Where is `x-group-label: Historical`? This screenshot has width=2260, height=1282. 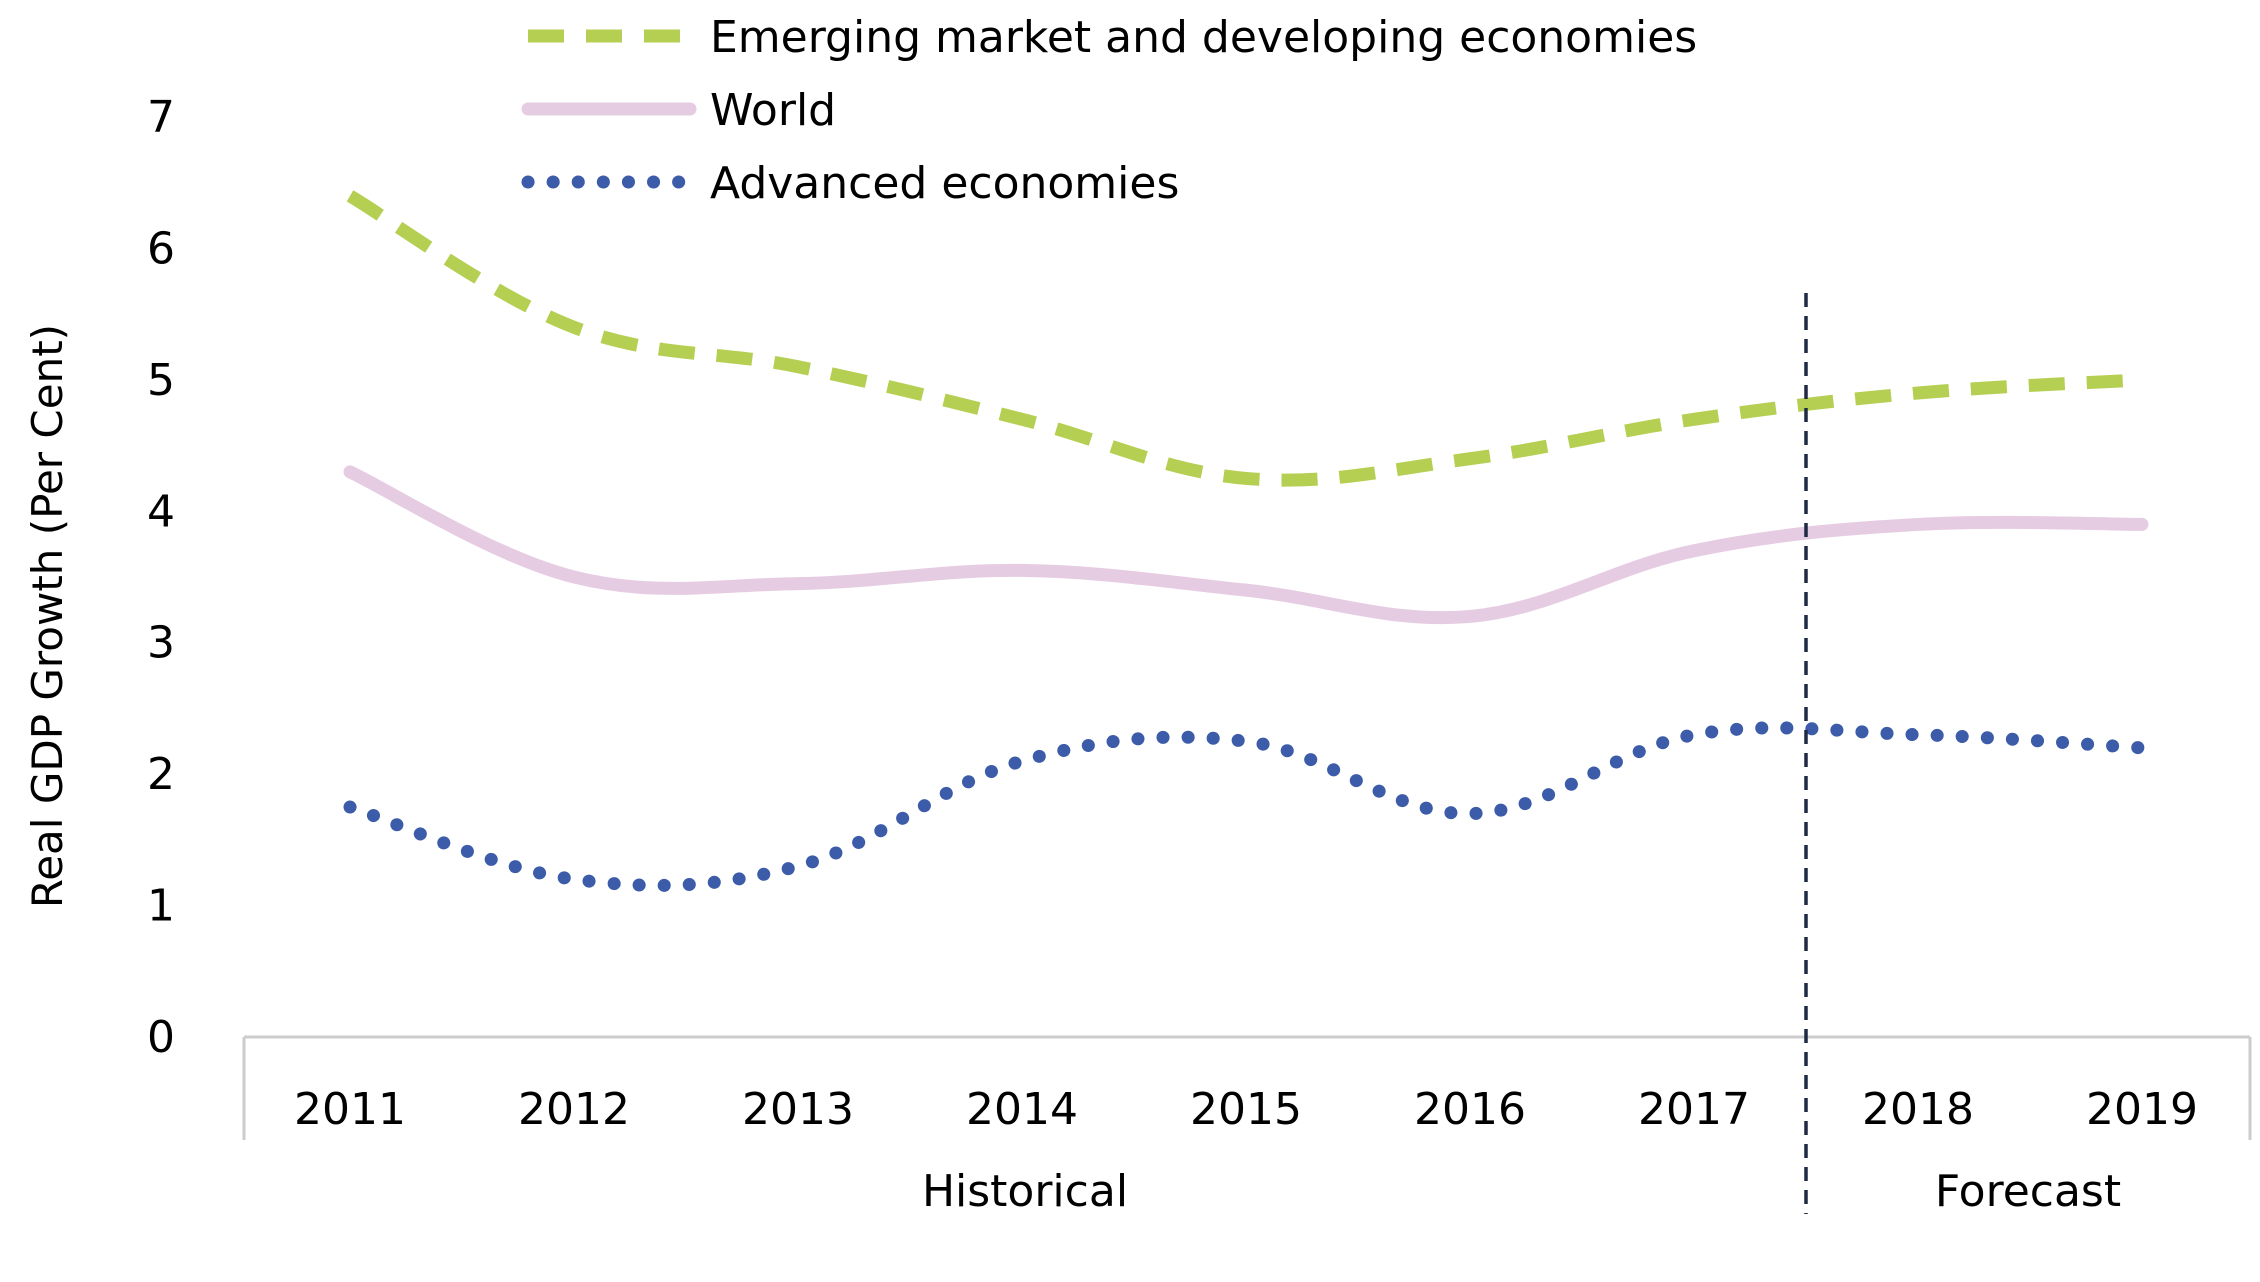
x-group-label: Historical is located at coordinates (1025, 1191).